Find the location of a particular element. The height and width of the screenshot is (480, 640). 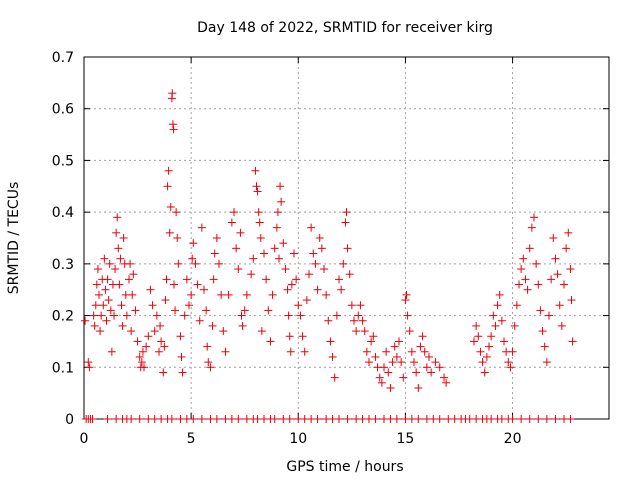

y-tick-label: 0.3 is located at coordinates (63, 265).